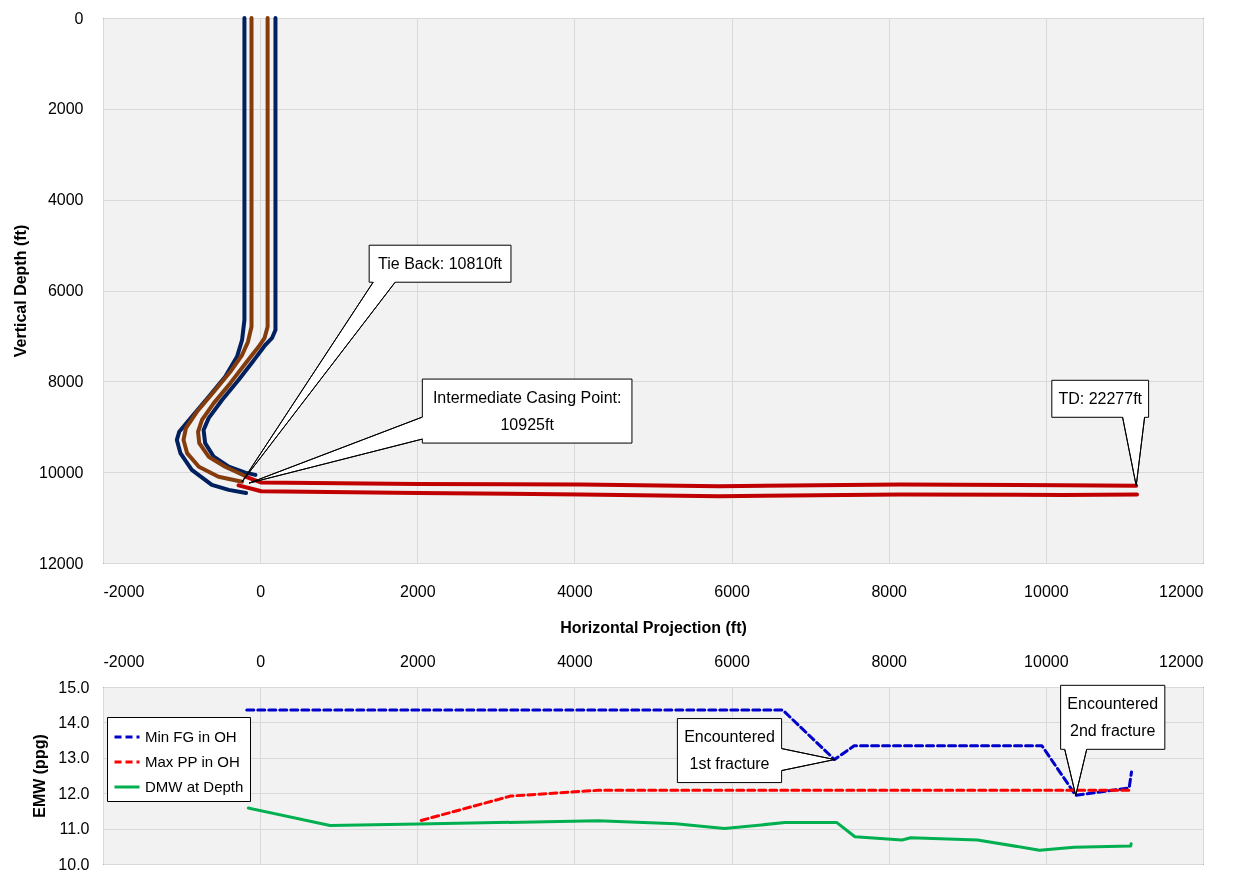 This screenshot has height=877, width=1233. What do you see at coordinates (74, 829) in the screenshot?
I see `y-tick-label: 11.0` at bounding box center [74, 829].